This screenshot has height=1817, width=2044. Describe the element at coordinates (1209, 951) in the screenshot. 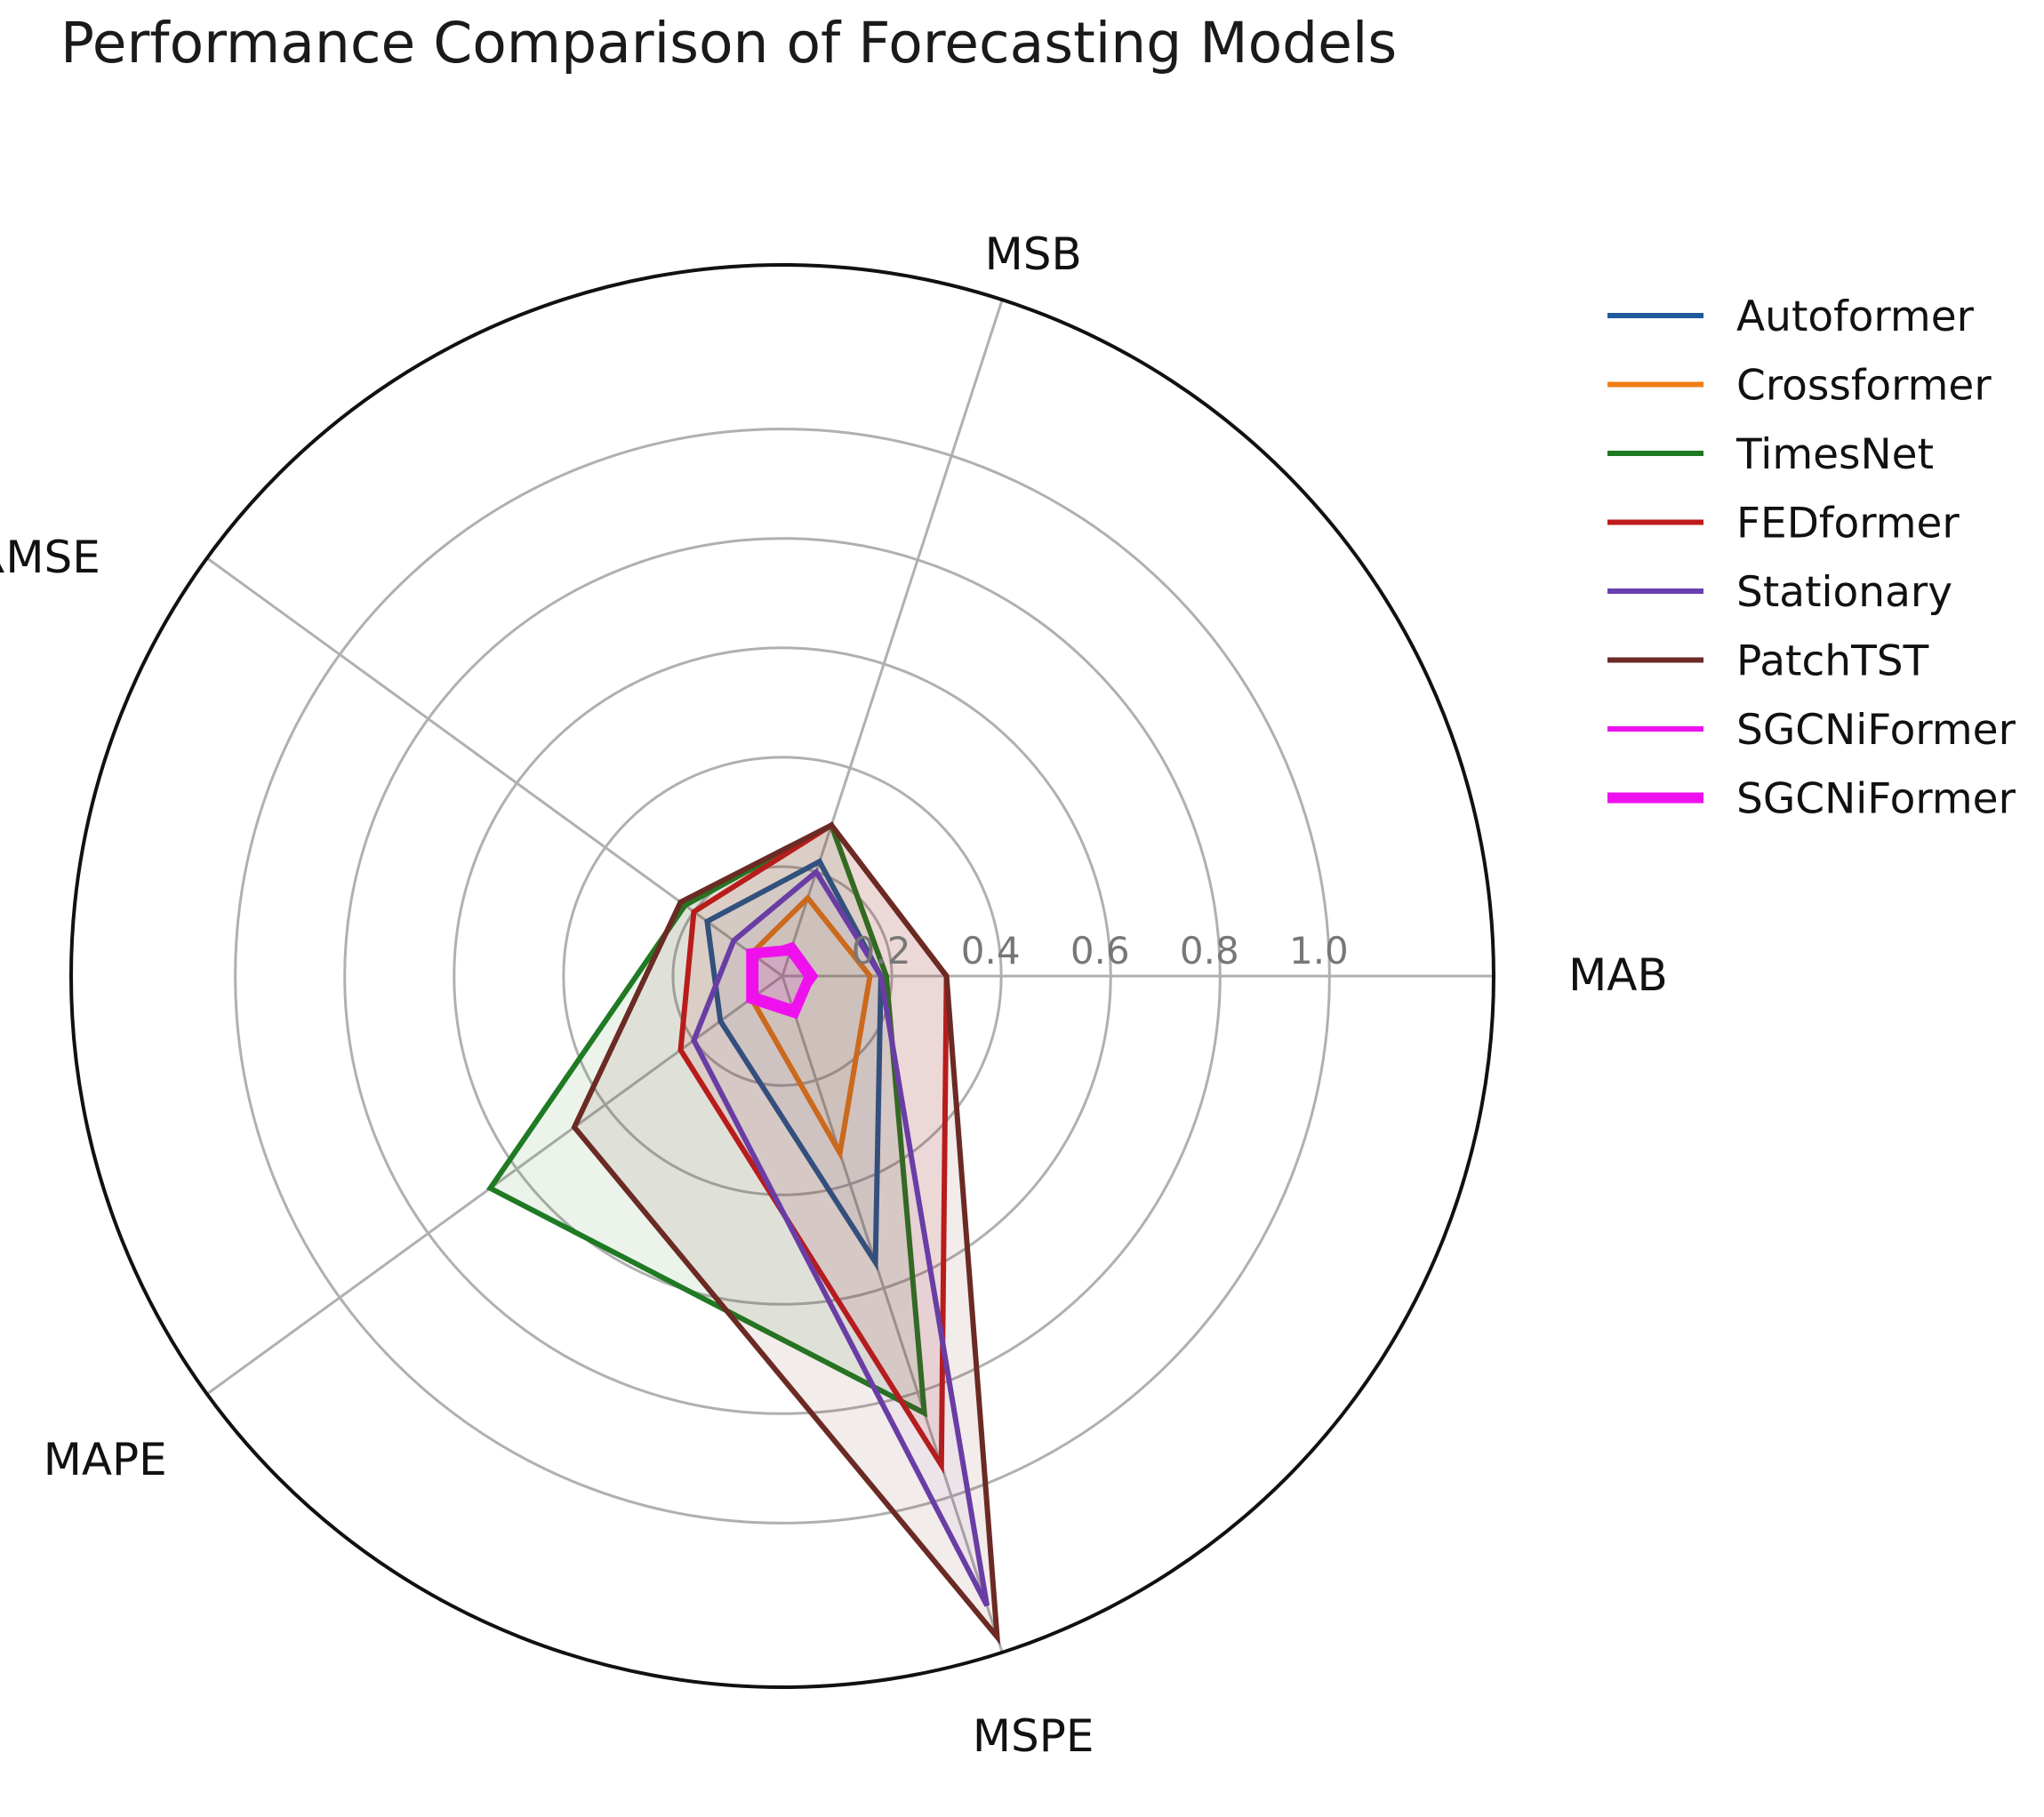

I see `tick-label: 0.8` at that location.